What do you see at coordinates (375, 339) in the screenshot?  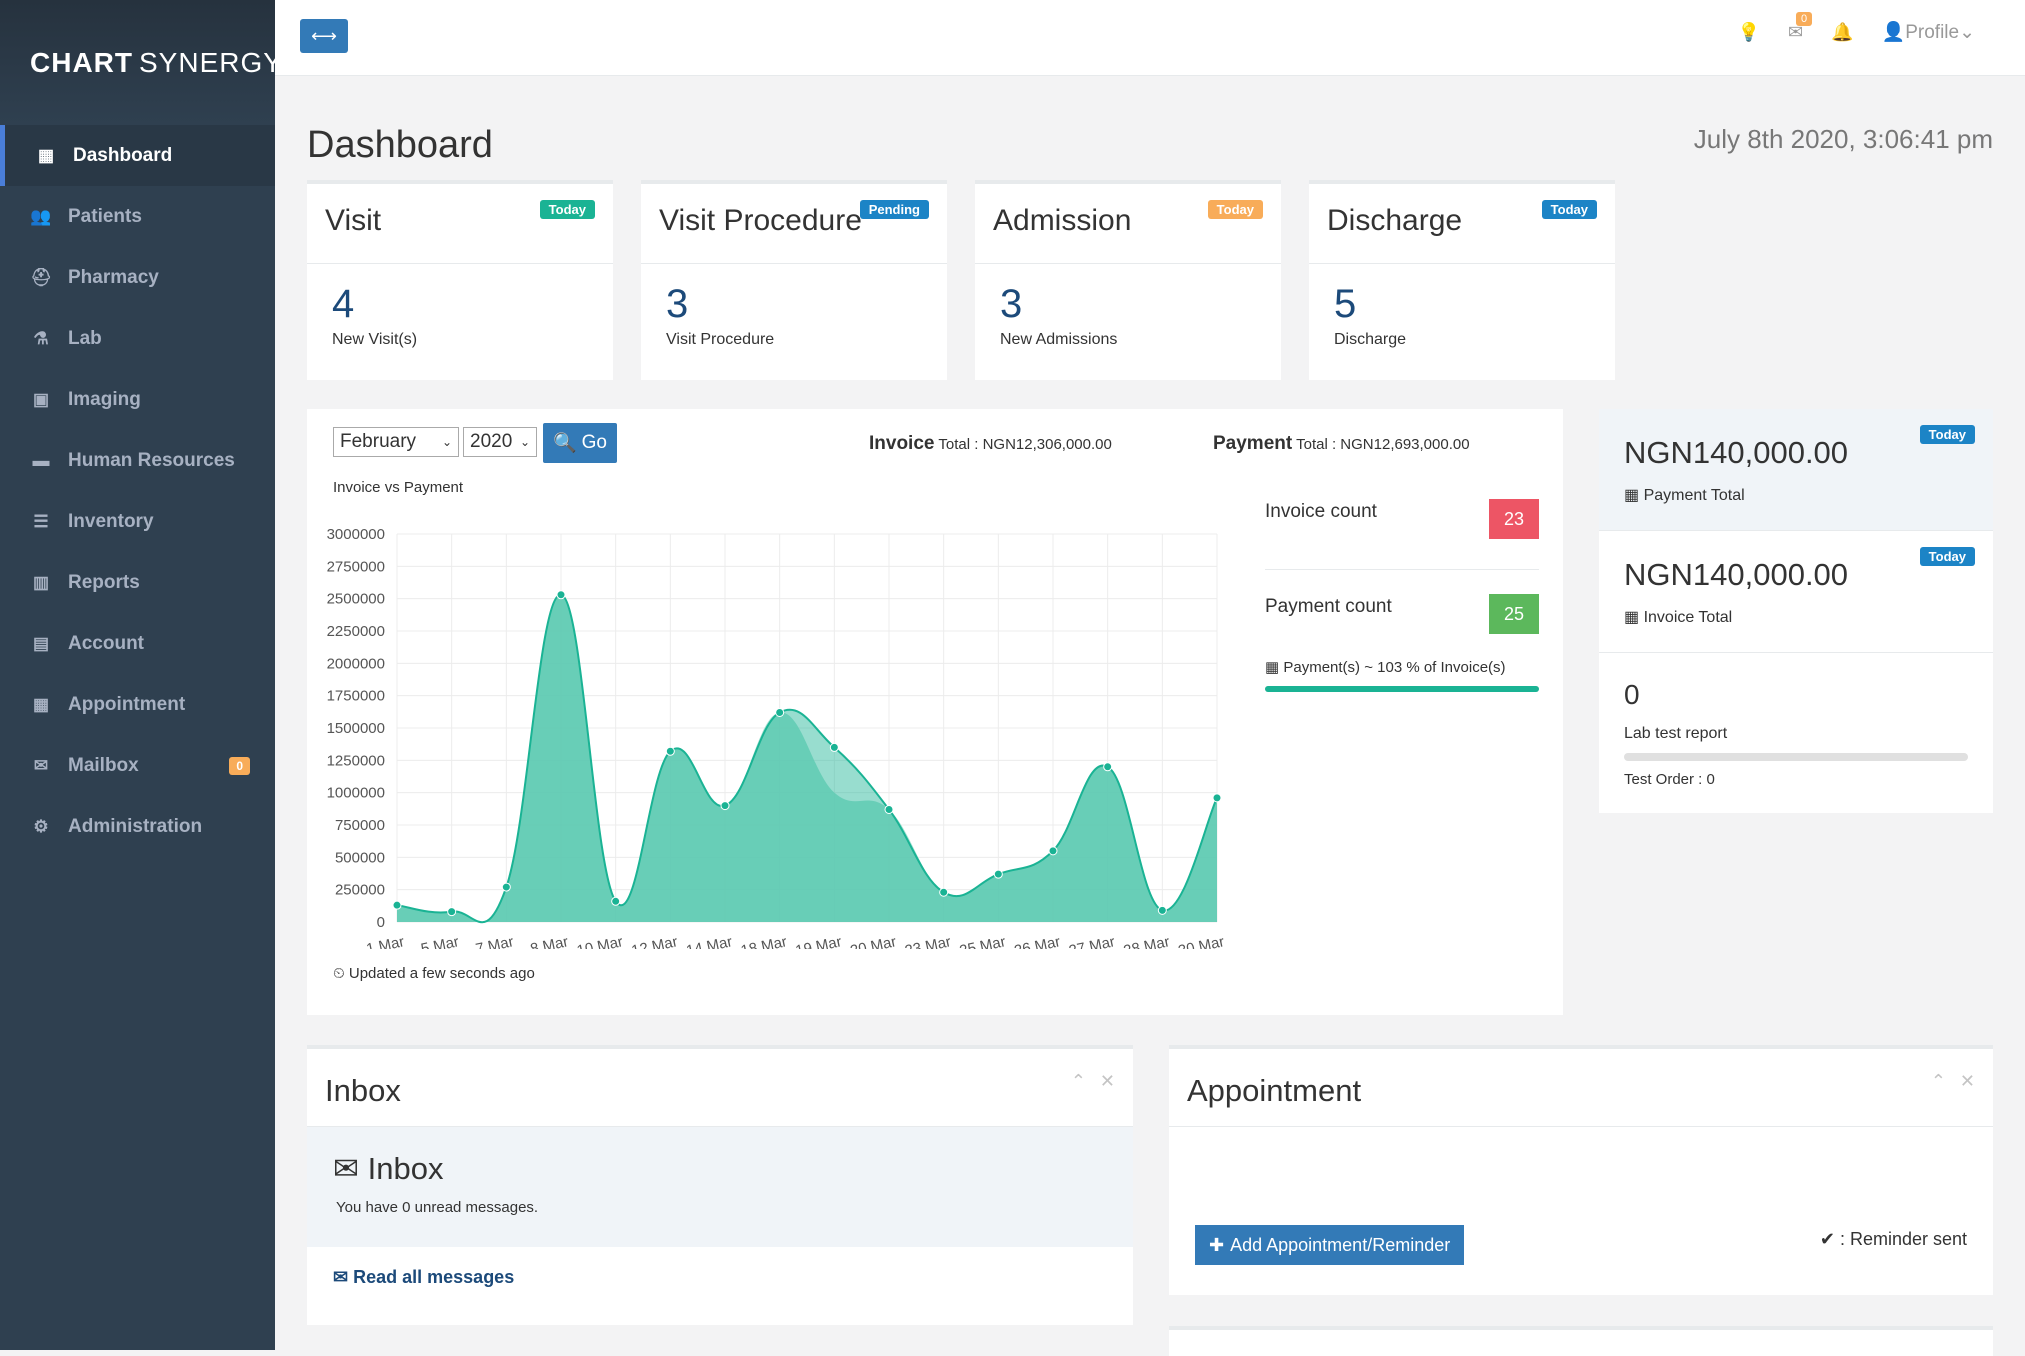 I see `card-subtitle: New Visit(s)` at bounding box center [375, 339].